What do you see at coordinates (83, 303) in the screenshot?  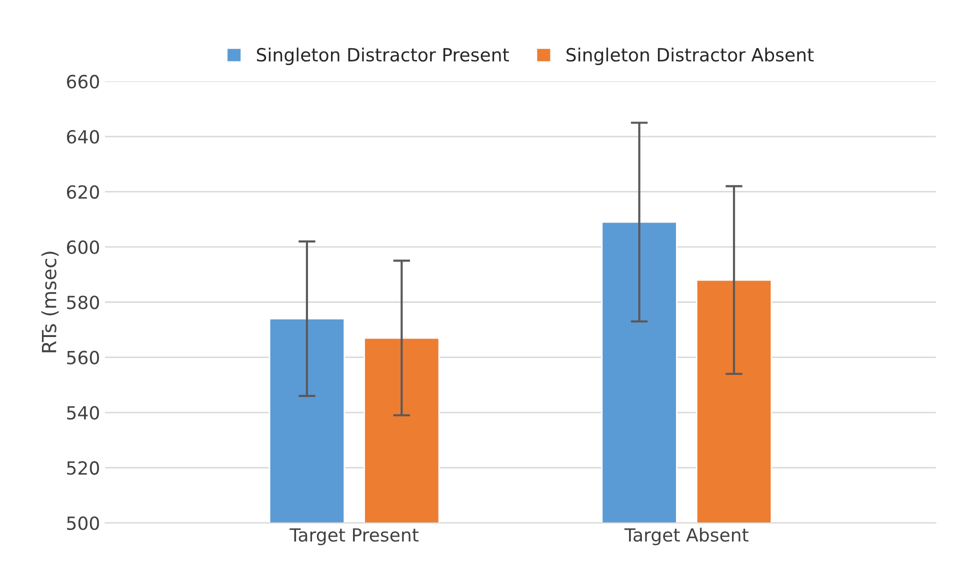 I see `y-tick-label: 580` at bounding box center [83, 303].